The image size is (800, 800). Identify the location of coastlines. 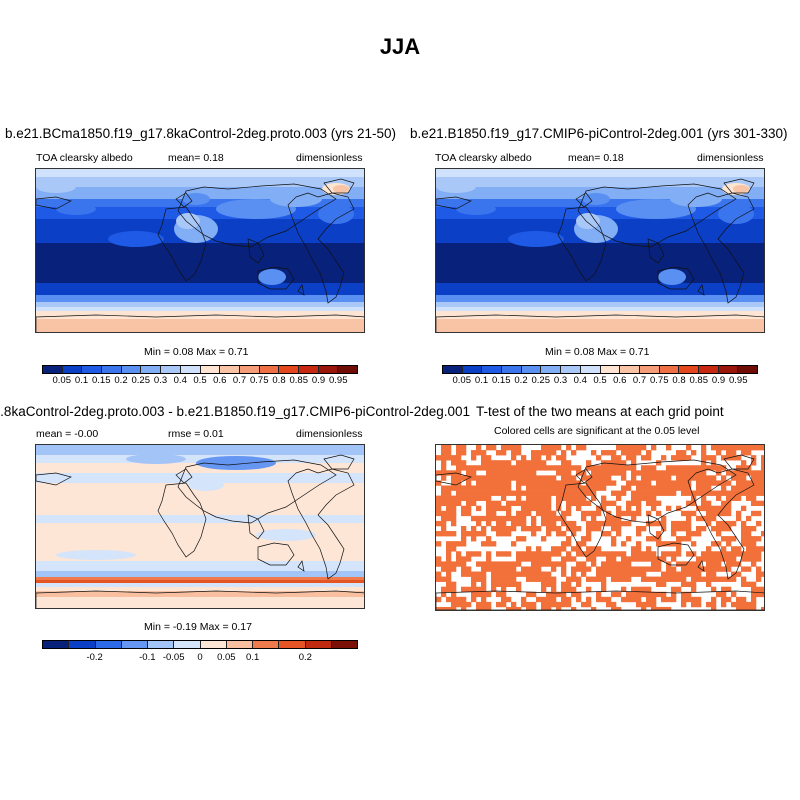
(600, 255).